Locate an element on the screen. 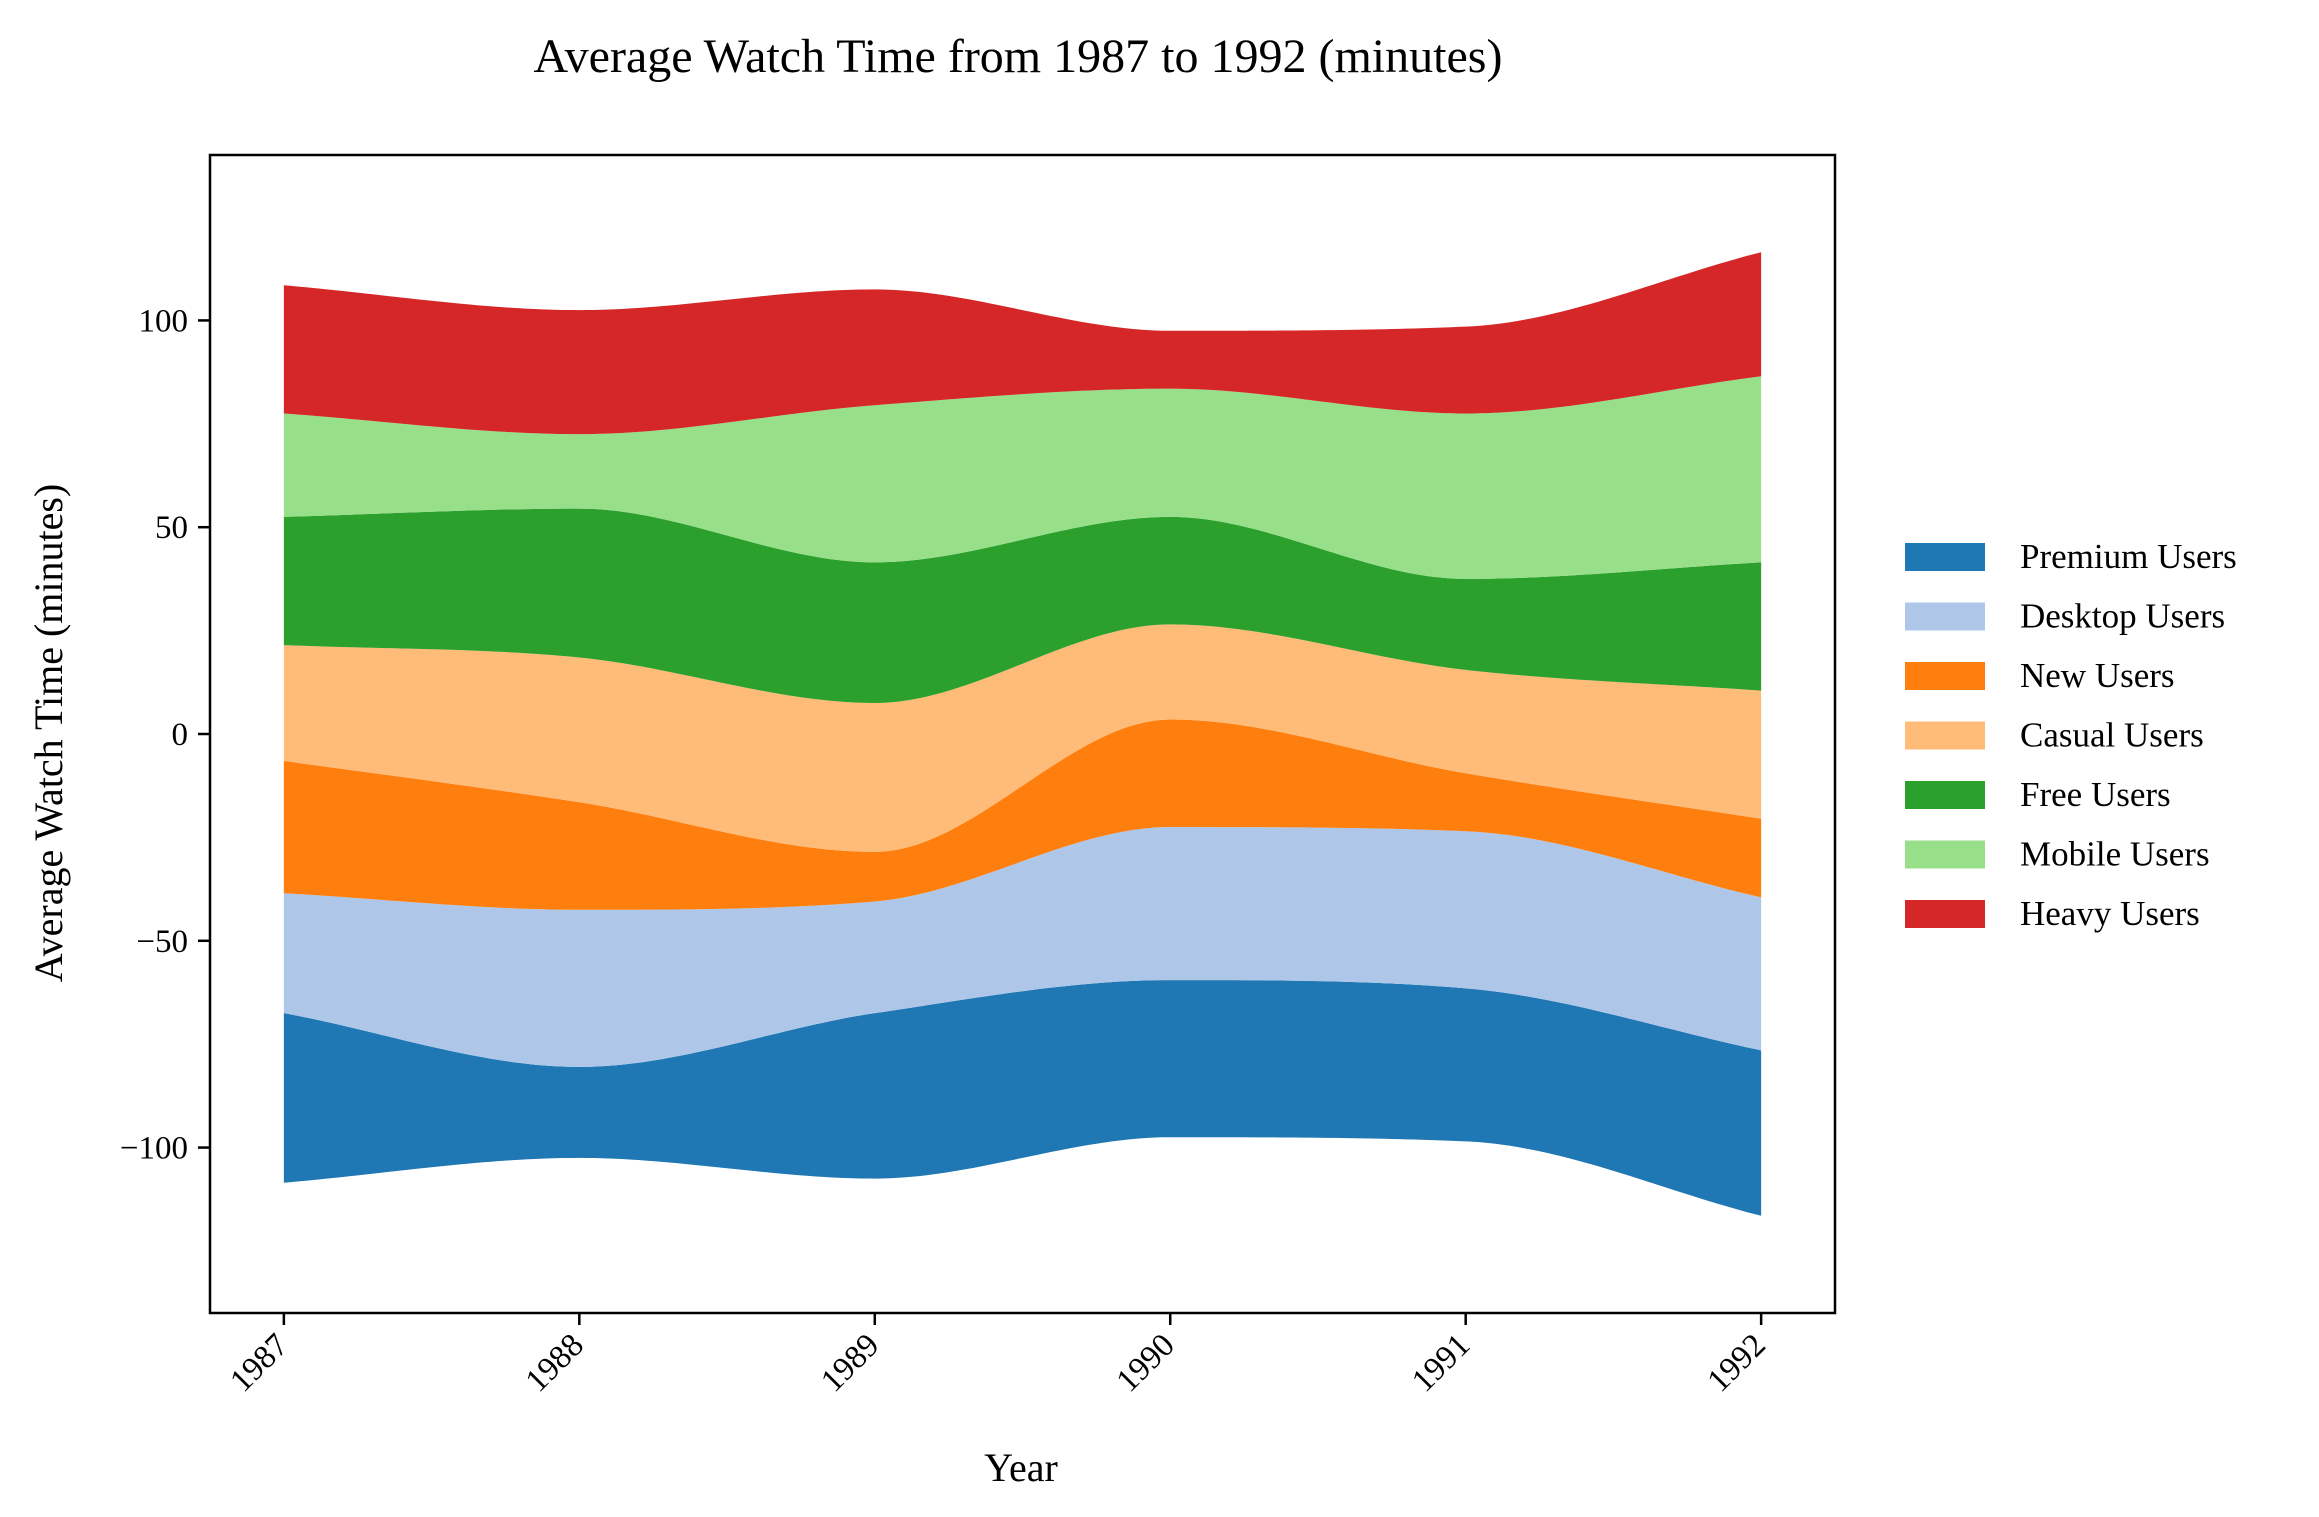 The height and width of the screenshot is (1517, 2319). y-tick-label: 100 is located at coordinates (164, 321).